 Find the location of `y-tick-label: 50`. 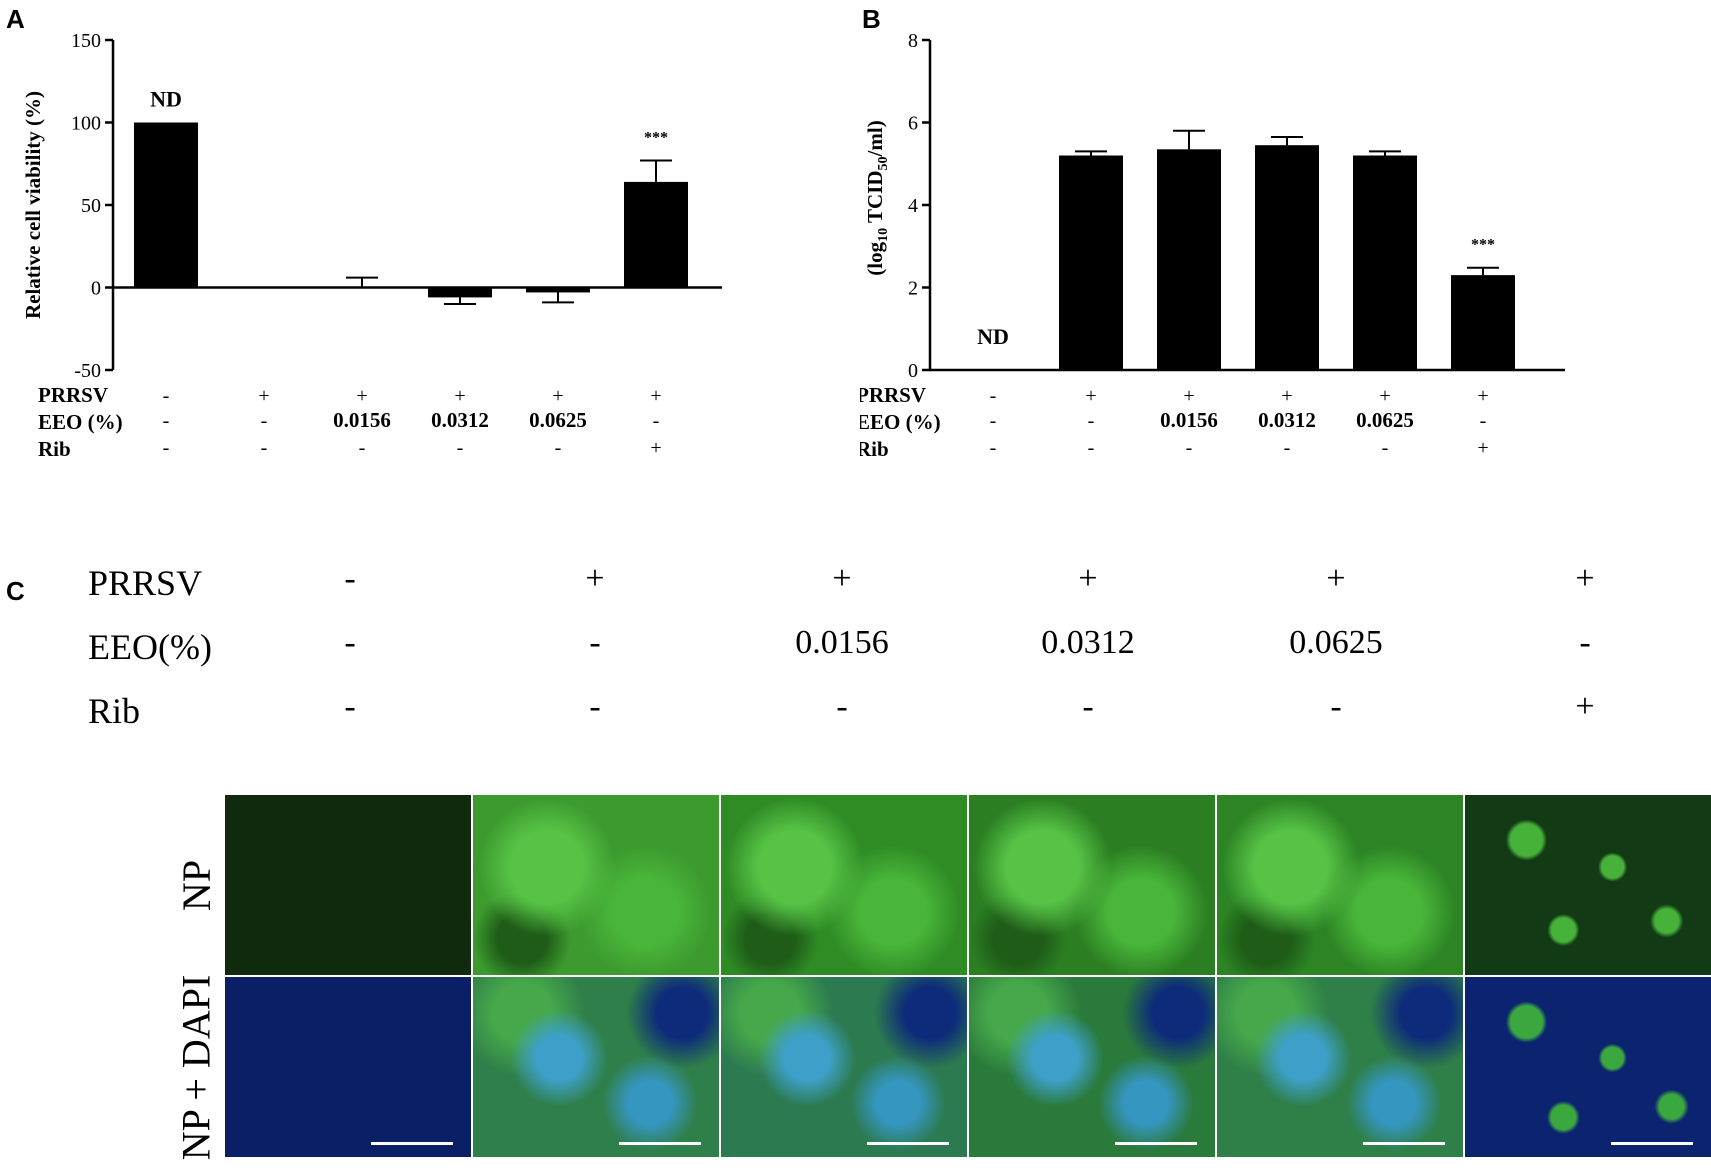

y-tick-label: 50 is located at coordinates (91, 206).